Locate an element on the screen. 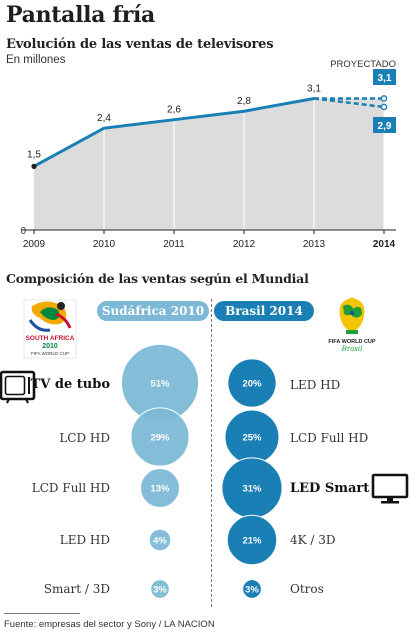 This screenshot has width=420, height=634. label-otros-2014: Otros is located at coordinates (307, 589).